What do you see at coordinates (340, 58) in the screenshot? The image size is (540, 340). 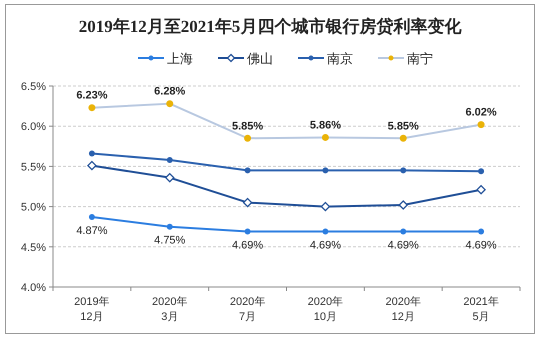 I see `legend-label: 南京` at bounding box center [340, 58].